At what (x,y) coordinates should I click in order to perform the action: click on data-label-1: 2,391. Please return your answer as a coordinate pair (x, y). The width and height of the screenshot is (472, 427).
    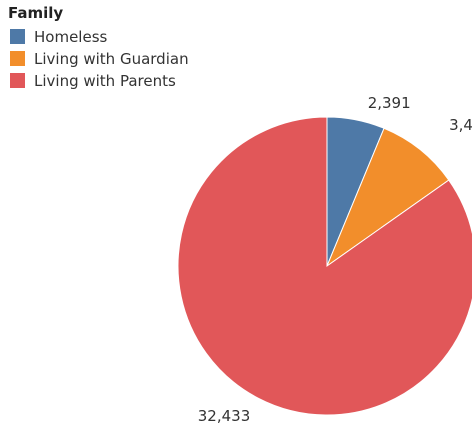
    Looking at the image, I should click on (389, 103).